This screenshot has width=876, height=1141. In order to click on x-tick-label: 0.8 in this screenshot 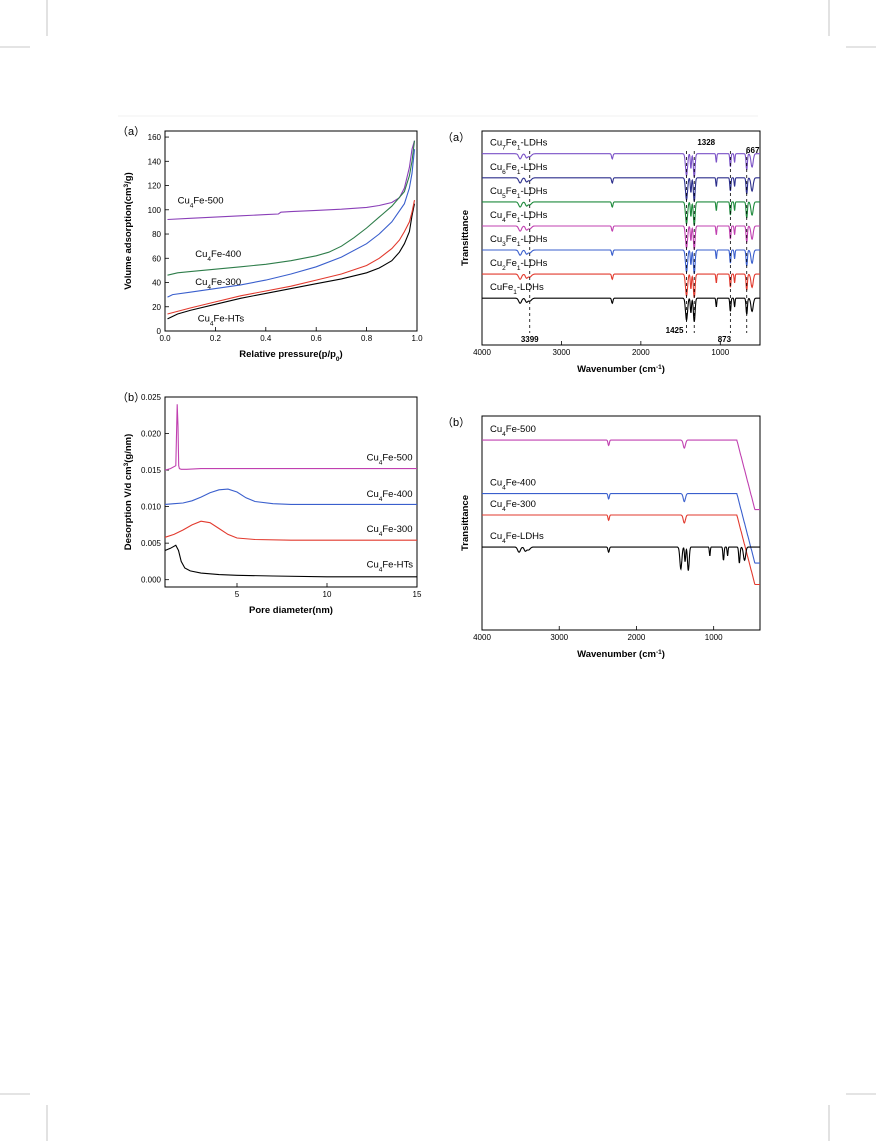, I will do `click(367, 338)`.